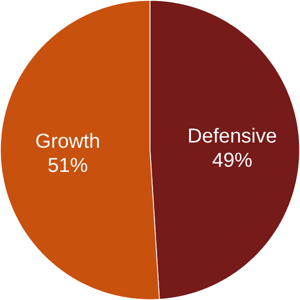 This screenshot has height=300, width=300. Describe the element at coordinates (232, 135) in the screenshot. I see `slice-label: Defensive` at that location.